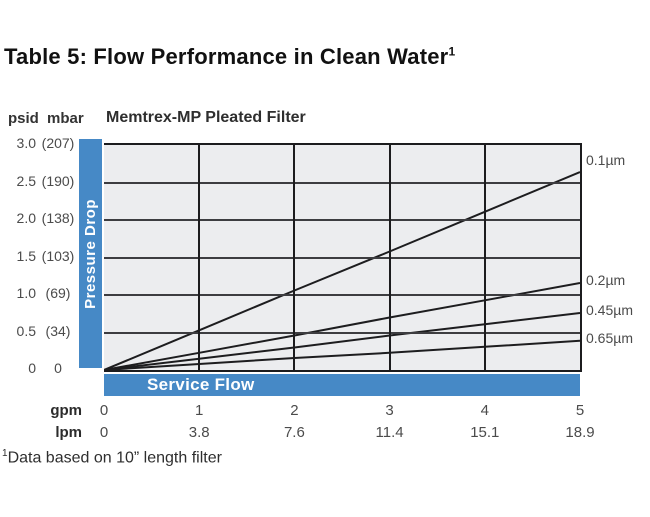  I want to click on y-tick-psid: 3.0, so click(26, 143).